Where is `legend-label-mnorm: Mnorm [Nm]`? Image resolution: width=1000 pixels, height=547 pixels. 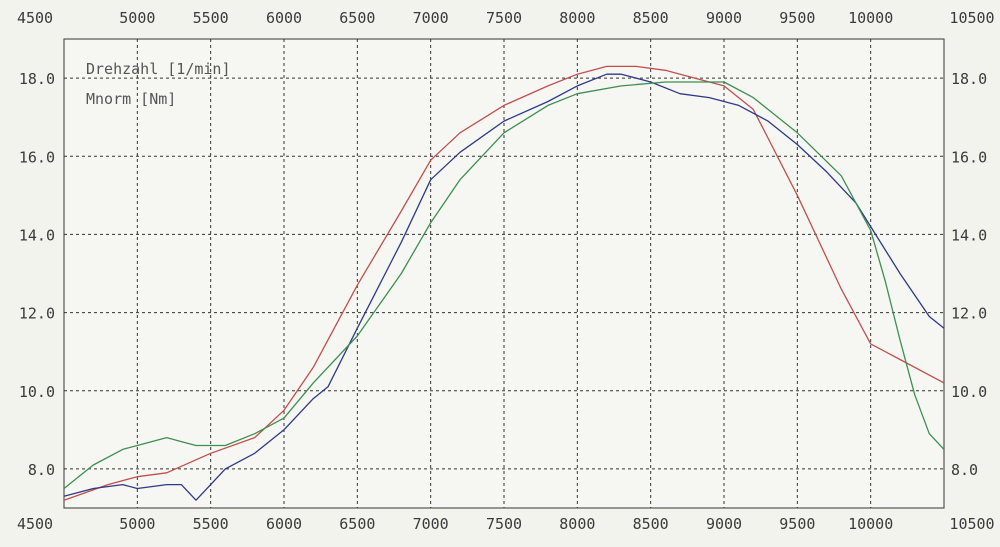 legend-label-mnorm: Mnorm [Nm] is located at coordinates (131, 99).